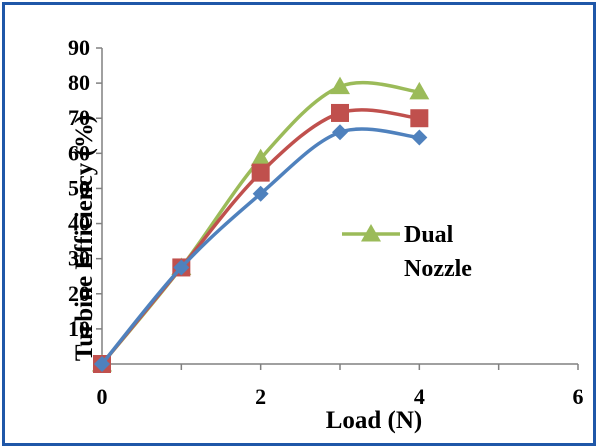 This screenshot has width=598, height=448. I want to click on y-tick-label: 50, so click(79, 187).